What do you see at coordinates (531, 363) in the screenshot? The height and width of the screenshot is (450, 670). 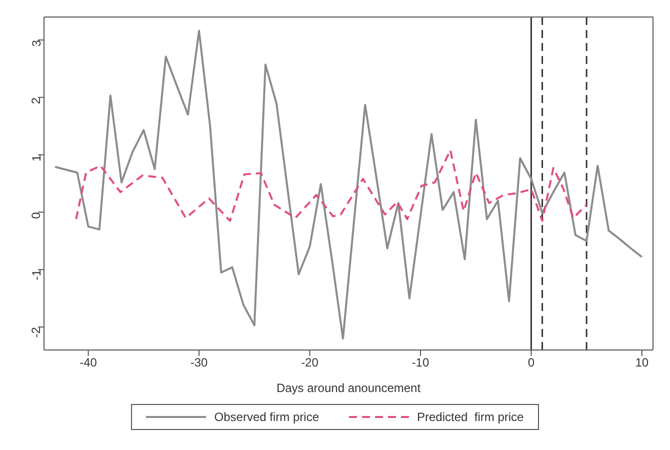 I see `x-tick-label: 0` at bounding box center [531, 363].